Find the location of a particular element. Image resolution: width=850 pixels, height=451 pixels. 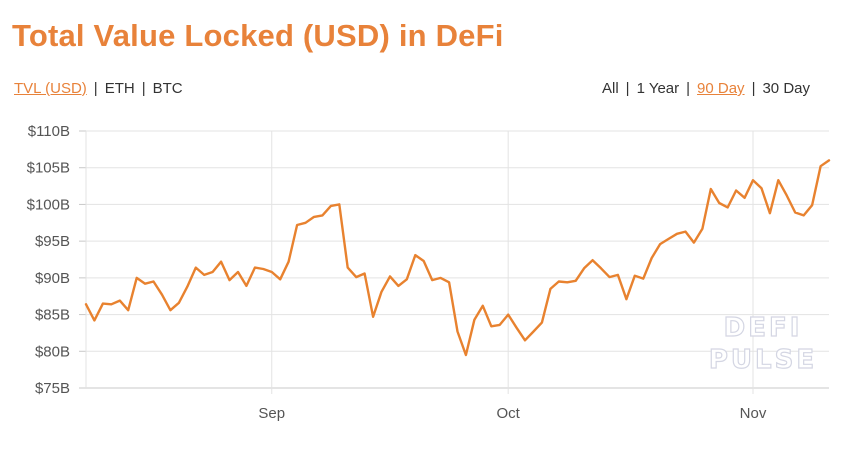

range-tab-30-day: 30 Day is located at coordinates (786, 88).